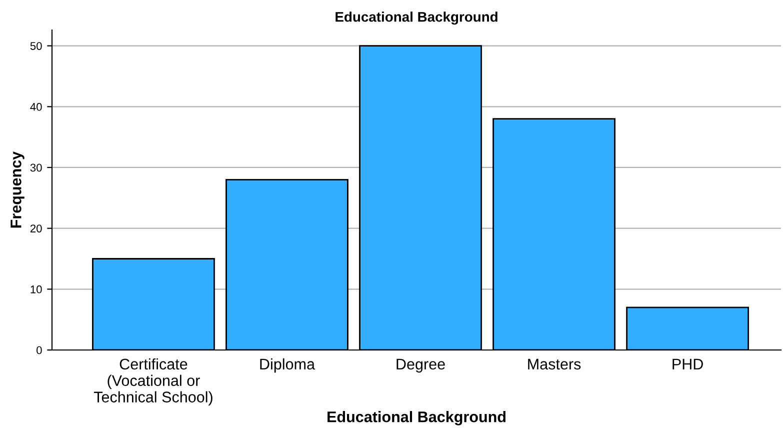 This screenshot has width=783, height=428. I want to click on y-tick-label: 20, so click(36, 228).